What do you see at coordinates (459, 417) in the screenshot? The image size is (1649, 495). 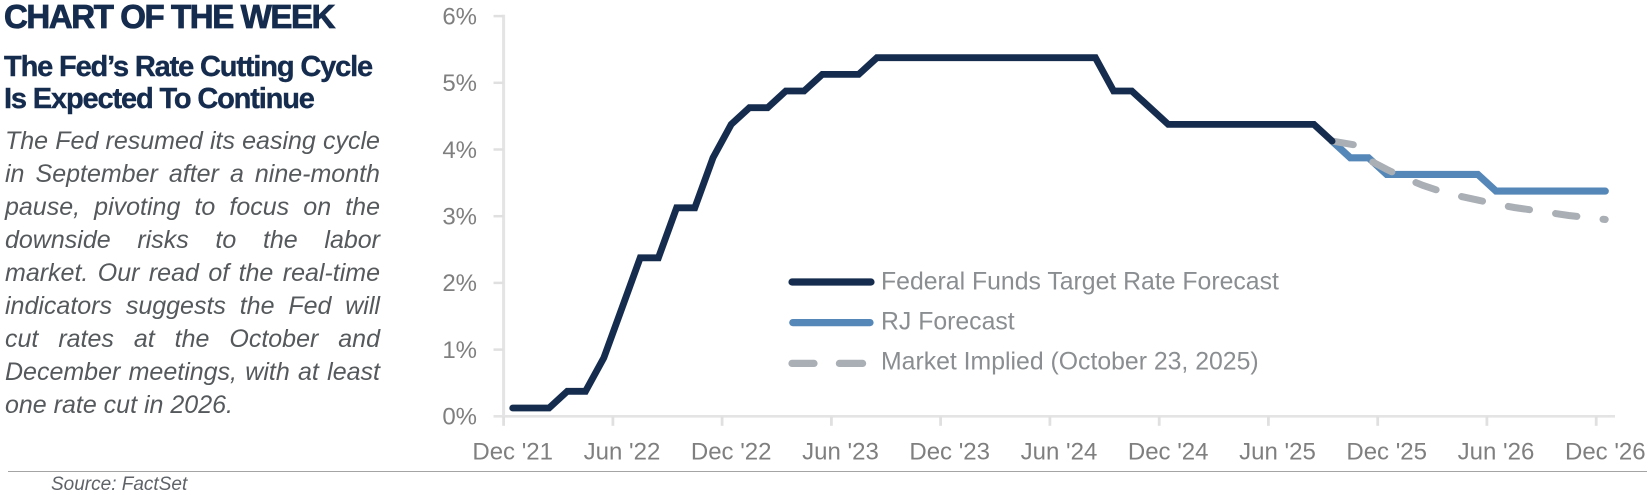 I see `svg-text: 0%` at bounding box center [459, 417].